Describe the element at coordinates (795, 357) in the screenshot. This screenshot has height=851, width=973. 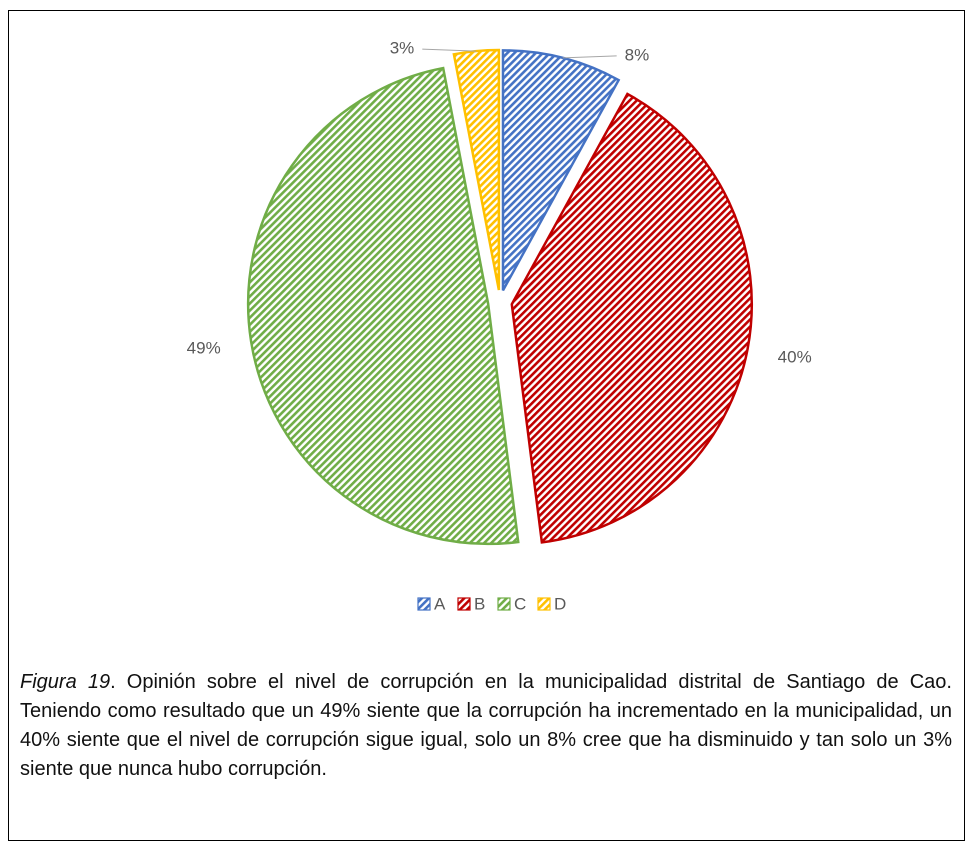
I see `data-label: 40%` at that location.